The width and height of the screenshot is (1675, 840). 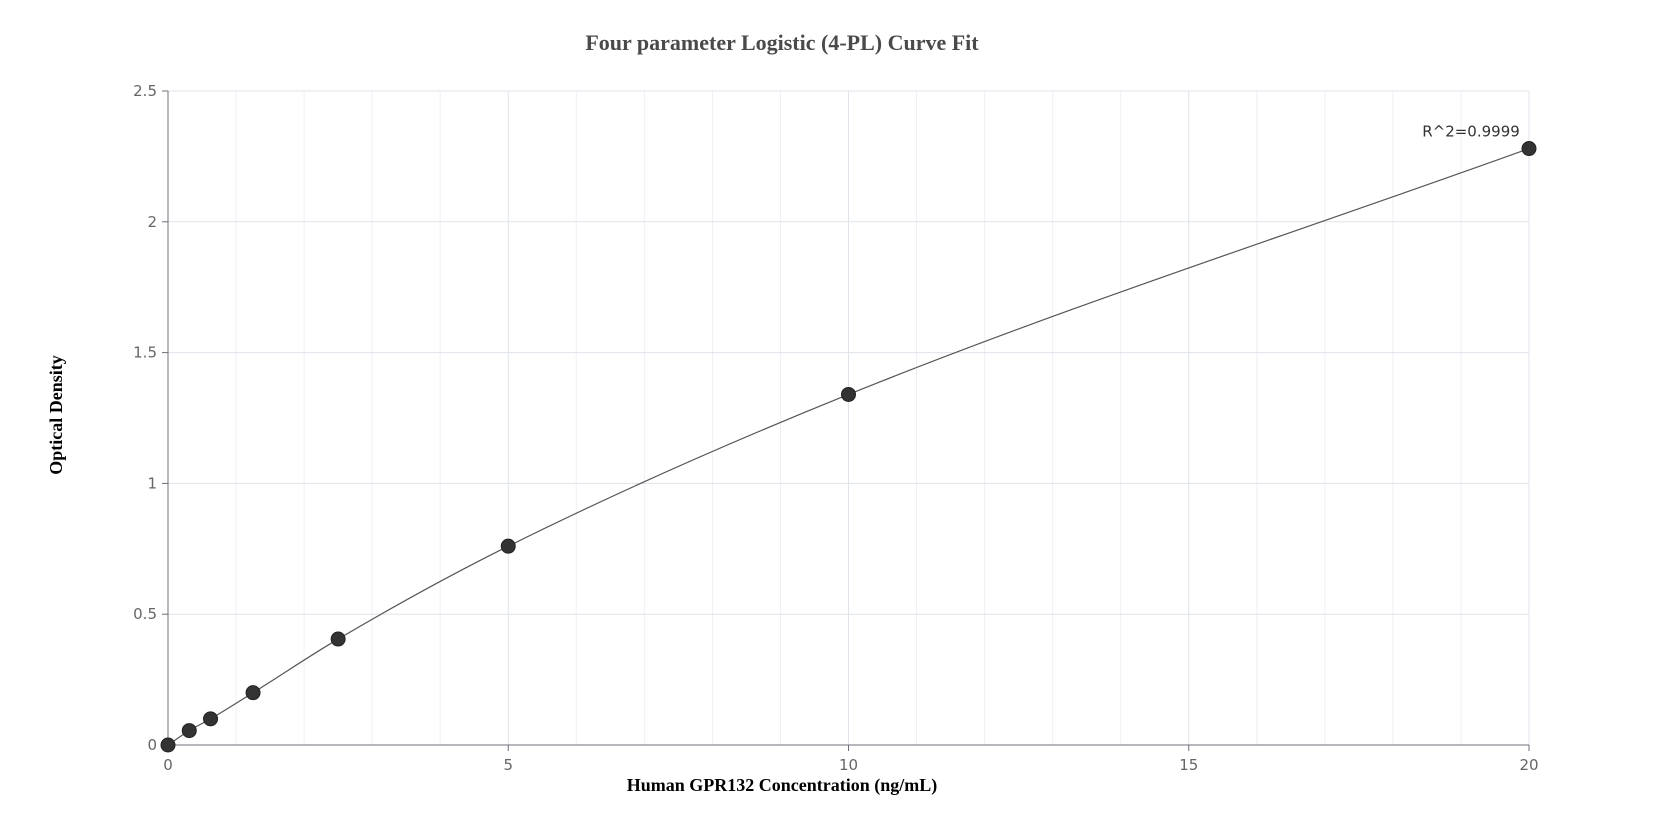 What do you see at coordinates (168, 765) in the screenshot?
I see `x-tick-label: 0` at bounding box center [168, 765].